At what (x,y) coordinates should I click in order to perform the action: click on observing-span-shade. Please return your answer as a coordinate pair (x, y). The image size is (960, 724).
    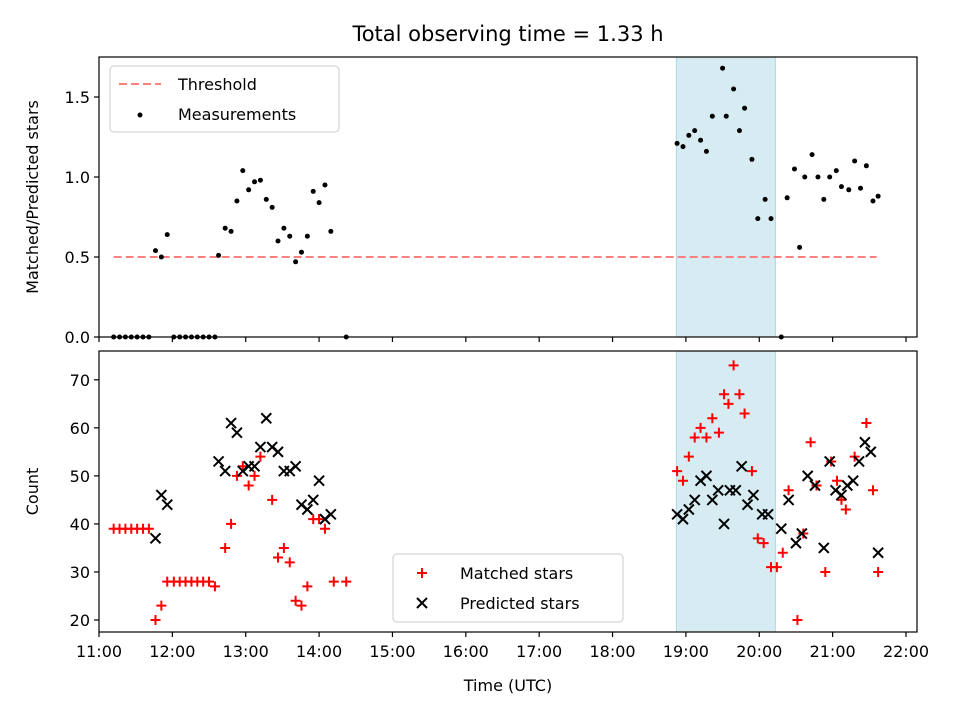
    Looking at the image, I should click on (725, 491).